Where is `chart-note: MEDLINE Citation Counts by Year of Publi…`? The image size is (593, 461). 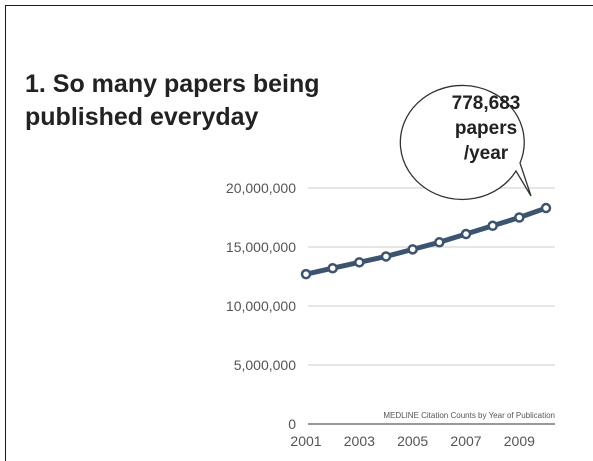 chart-note: MEDLINE Citation Counts by Year of Publi… is located at coordinates (469, 415).